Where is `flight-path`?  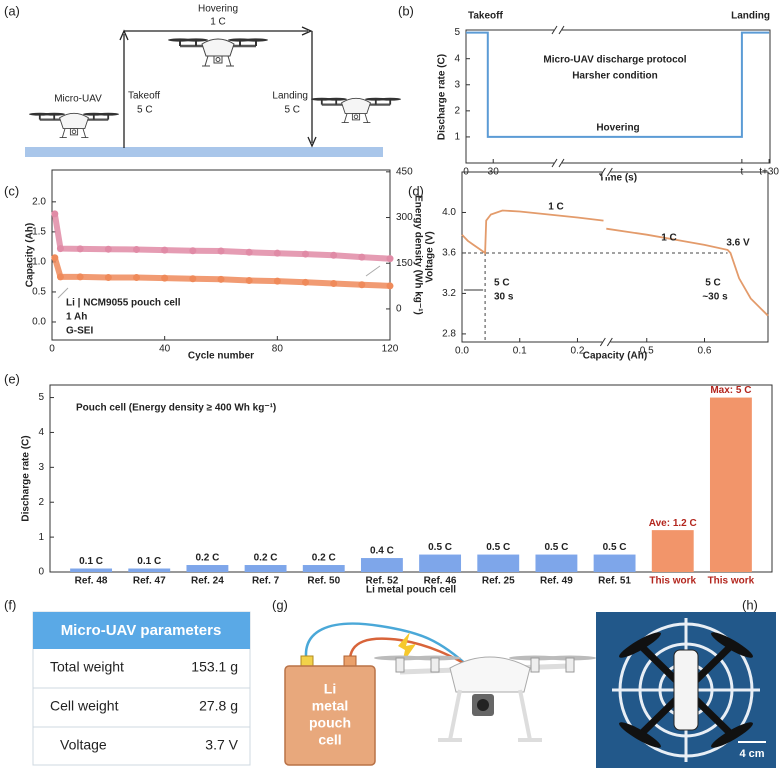
flight-path is located at coordinates (218, 87).